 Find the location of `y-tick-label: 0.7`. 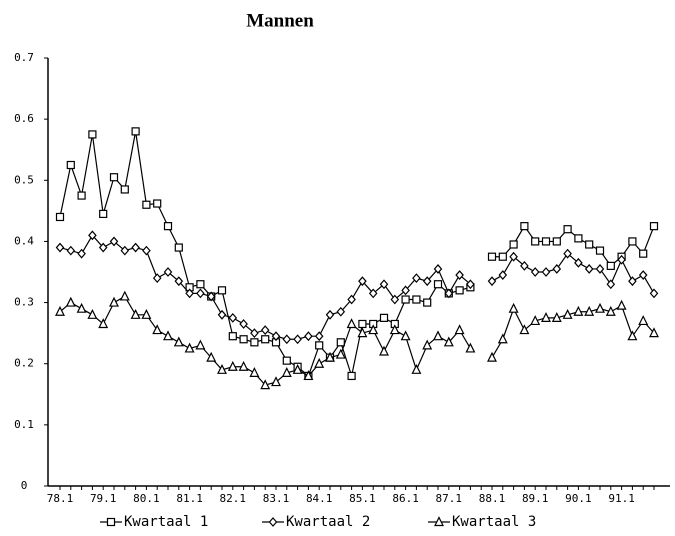

y-tick-label: 0.7 is located at coordinates (24, 57).